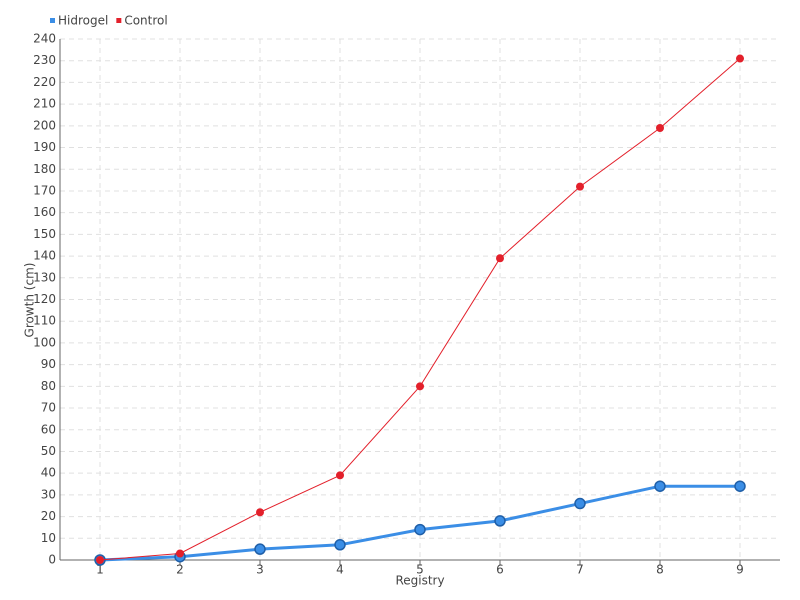 Image resolution: width=800 pixels, height=600 pixels. I want to click on x-tick-label: 1, so click(100, 570).